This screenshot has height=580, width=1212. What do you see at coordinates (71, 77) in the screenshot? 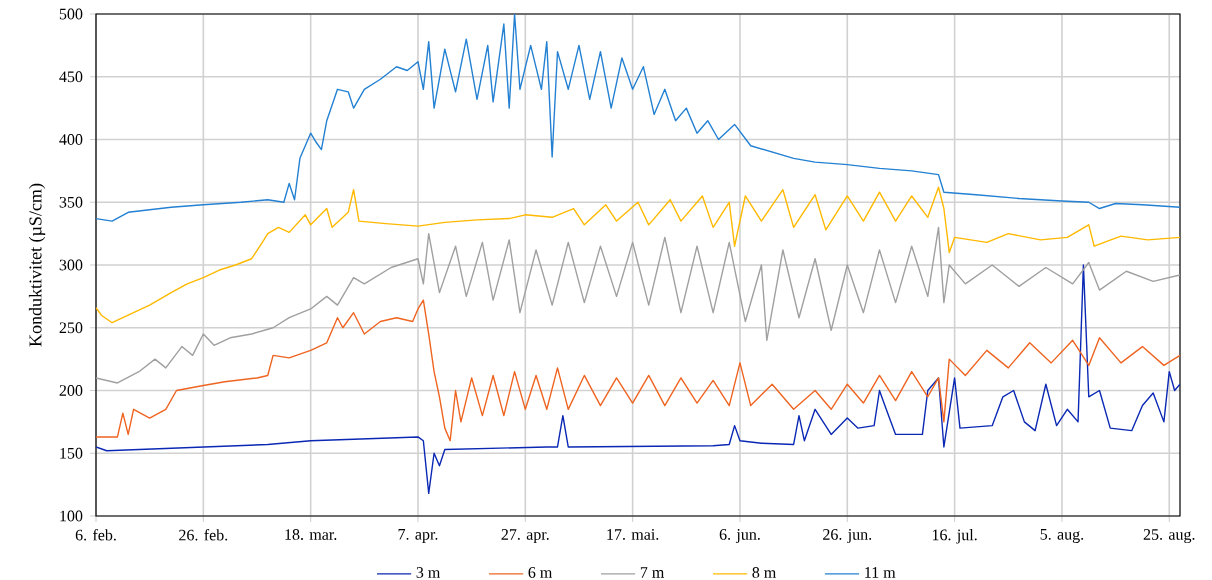
I see `y-tick-label: 450` at bounding box center [71, 77].